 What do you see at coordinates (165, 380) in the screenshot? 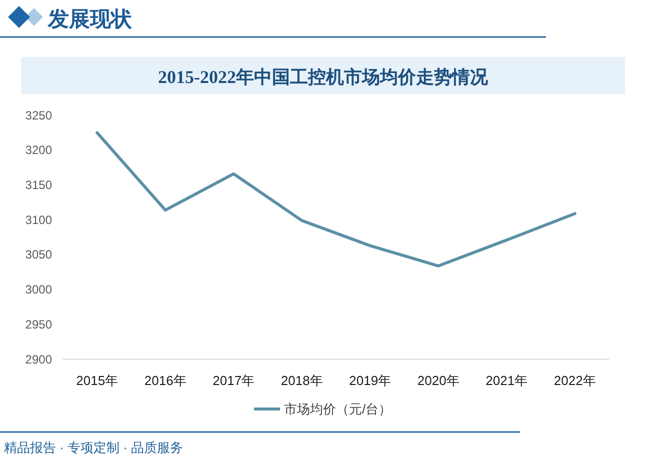
I see `x-tick-label: 2016年` at bounding box center [165, 380].